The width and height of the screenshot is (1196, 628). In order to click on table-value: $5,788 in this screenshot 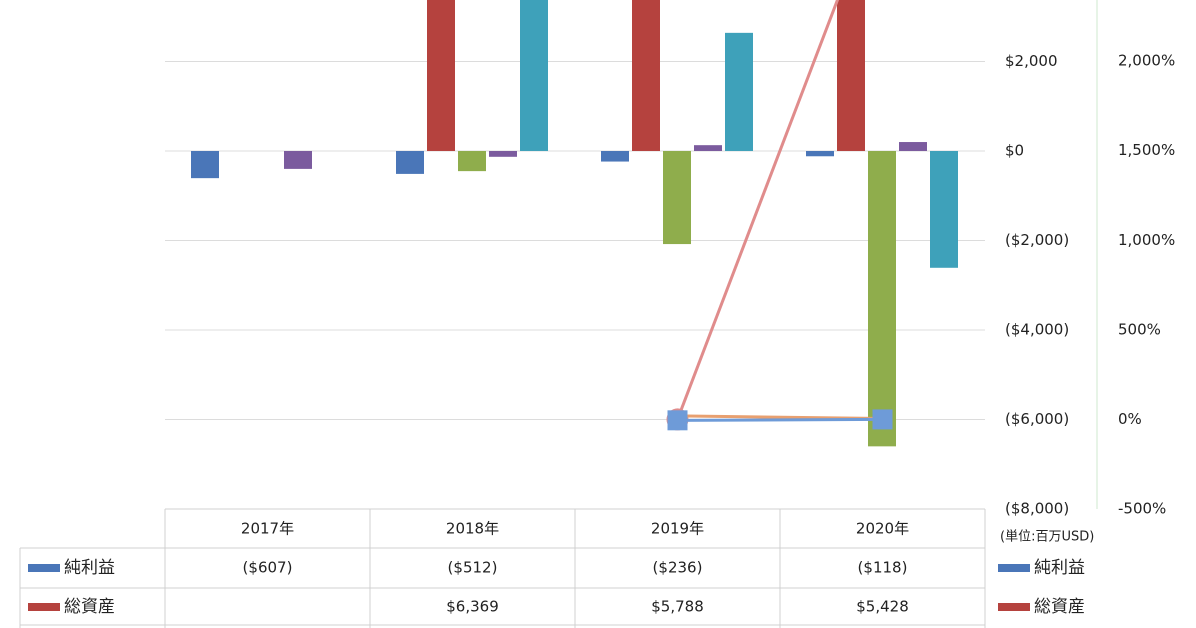, I will do `click(677, 607)`.